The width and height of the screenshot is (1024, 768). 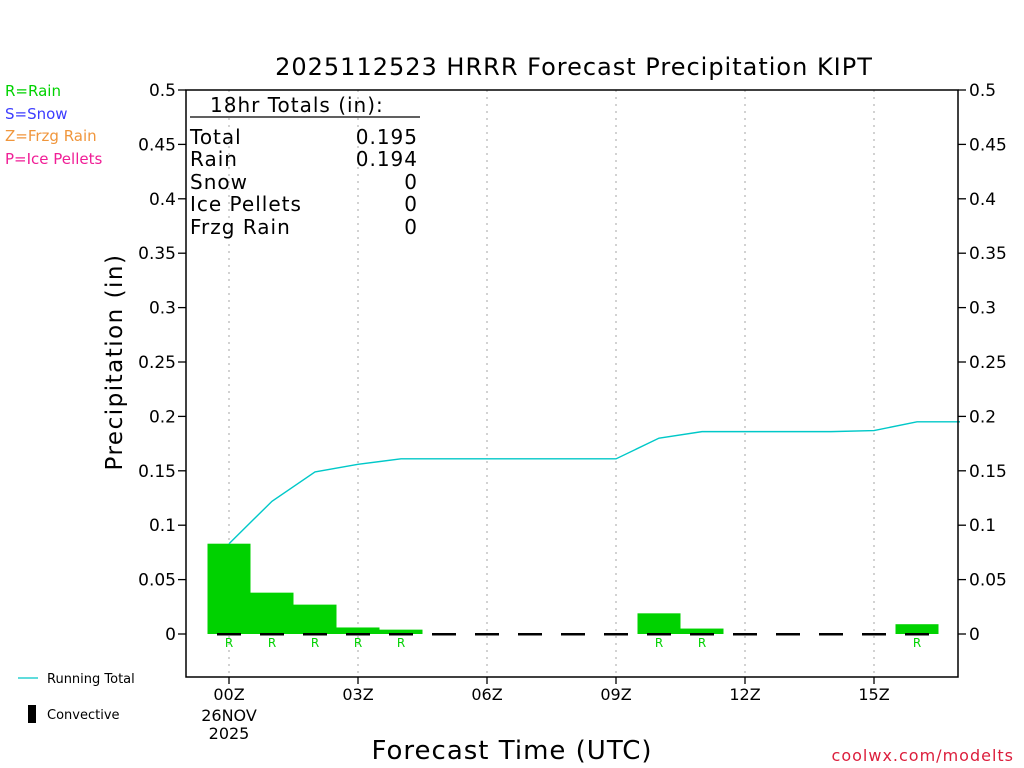 What do you see at coordinates (982, 417) in the screenshot?
I see `y-tick-label-right-4: 0.2` at bounding box center [982, 417].